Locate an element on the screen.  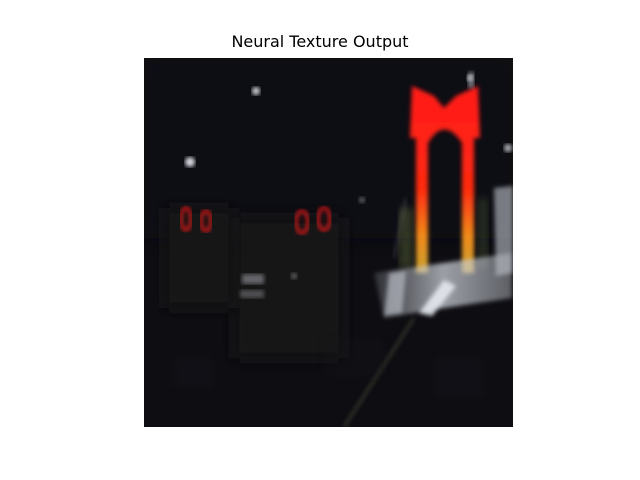
road-surface is located at coordinates (443, 252).